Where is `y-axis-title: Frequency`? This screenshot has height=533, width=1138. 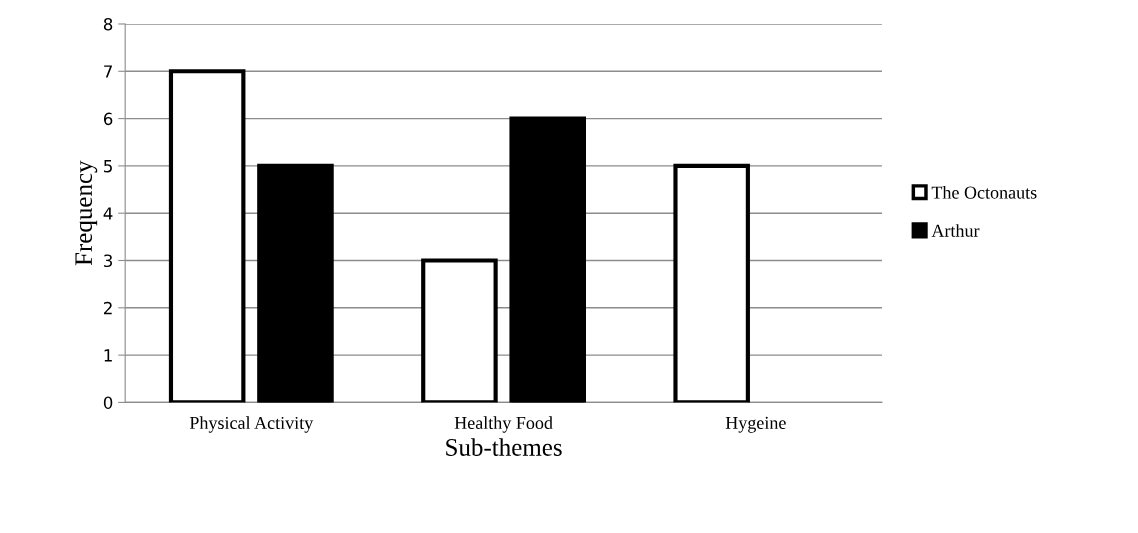 y-axis-title: Frequency is located at coordinates (86, 213).